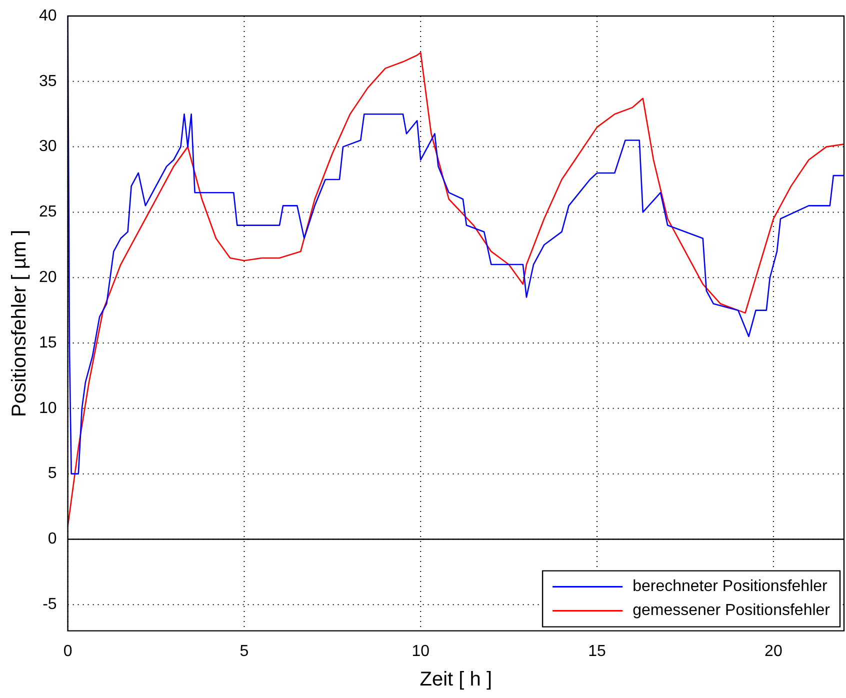  I want to click on legend-label: gemessener Positionsfehler, so click(731, 611).